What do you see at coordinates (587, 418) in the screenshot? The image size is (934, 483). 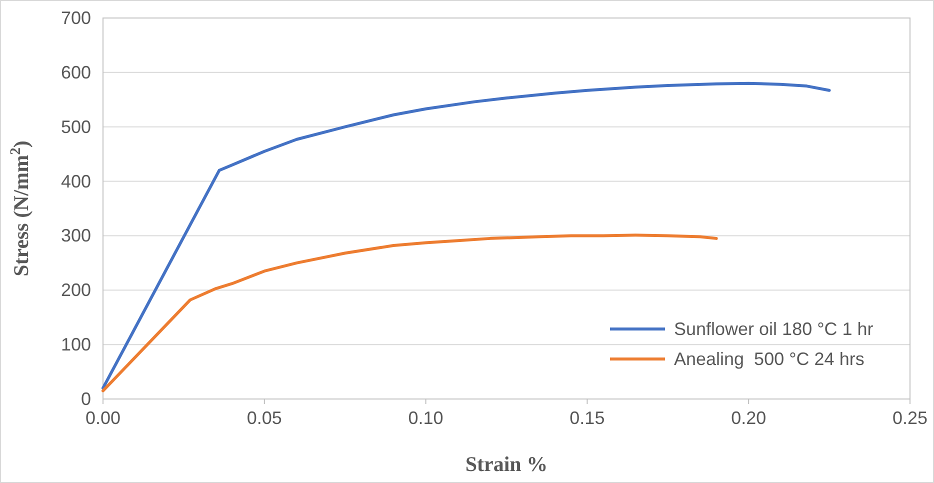 I see `x-tick-label: 0.15` at bounding box center [587, 418].